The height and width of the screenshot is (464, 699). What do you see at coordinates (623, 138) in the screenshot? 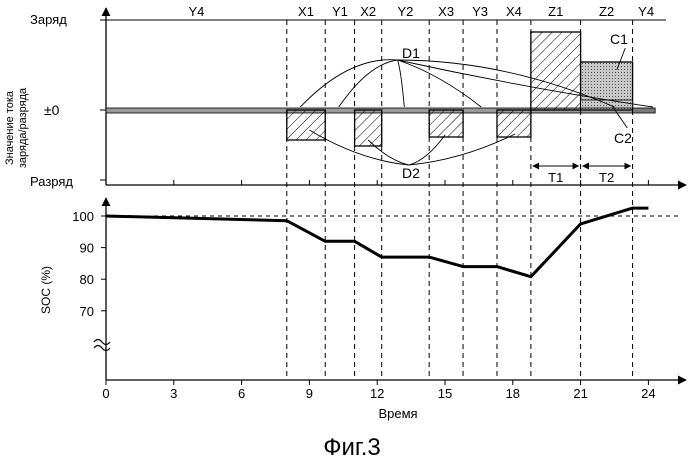
I see `annotation-c2: C2` at bounding box center [623, 138].